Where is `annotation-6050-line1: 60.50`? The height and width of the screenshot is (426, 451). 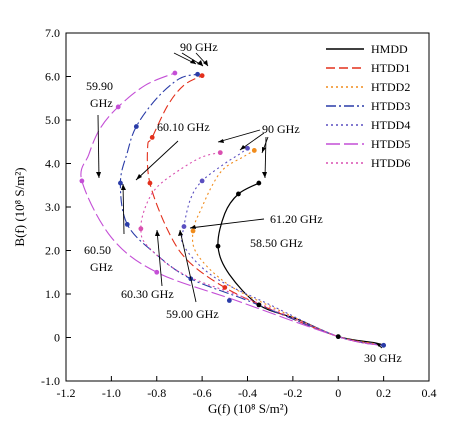
annotation-6050-line1: 60.50 is located at coordinates (97, 250).